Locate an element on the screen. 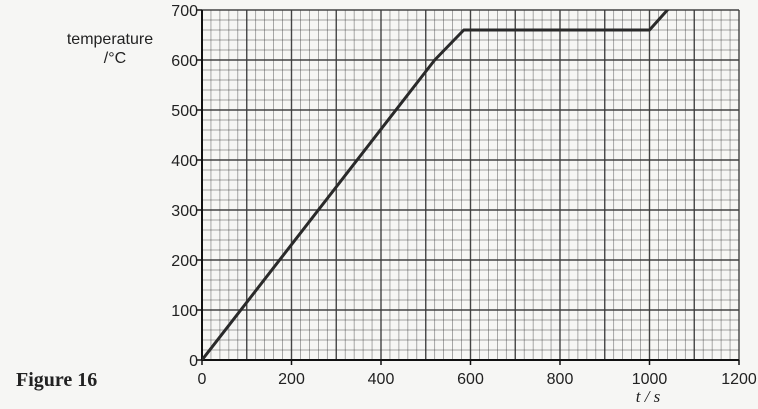 Image resolution: width=758 pixels, height=409 pixels. x-tick-label: 600 is located at coordinates (470, 379).